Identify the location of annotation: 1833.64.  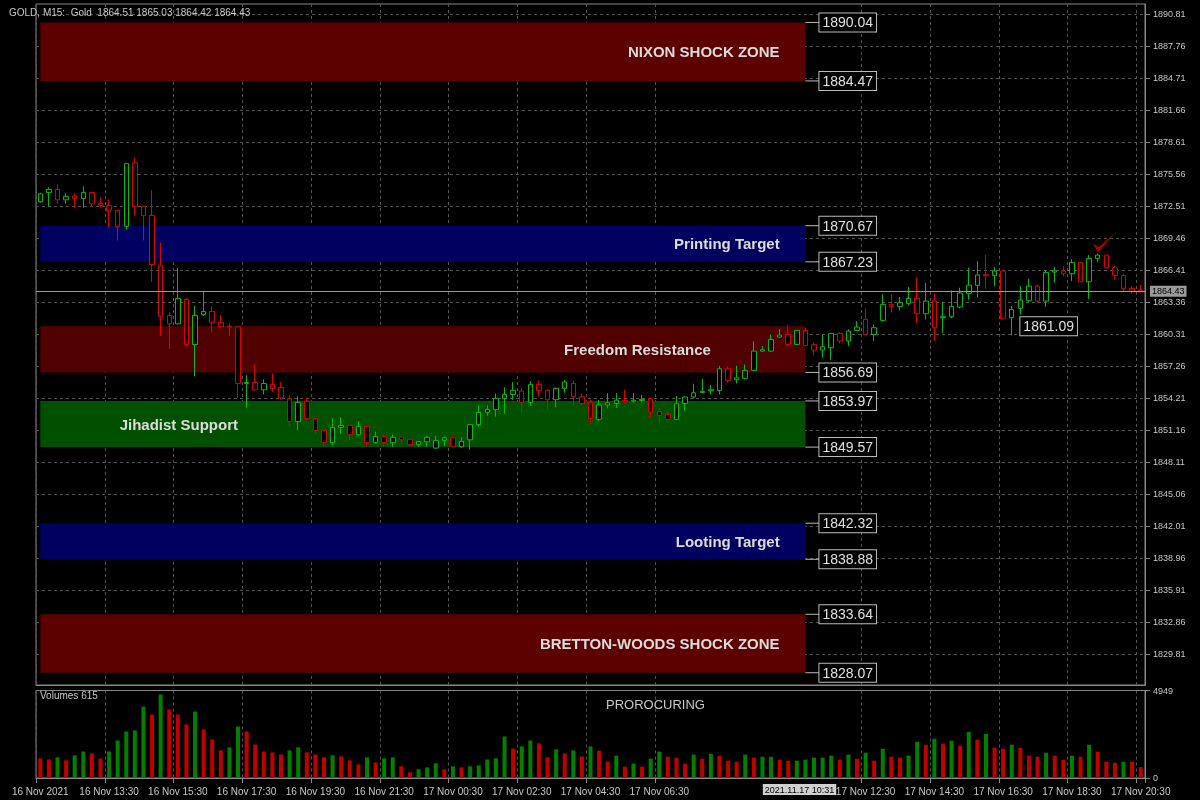
(848, 614).